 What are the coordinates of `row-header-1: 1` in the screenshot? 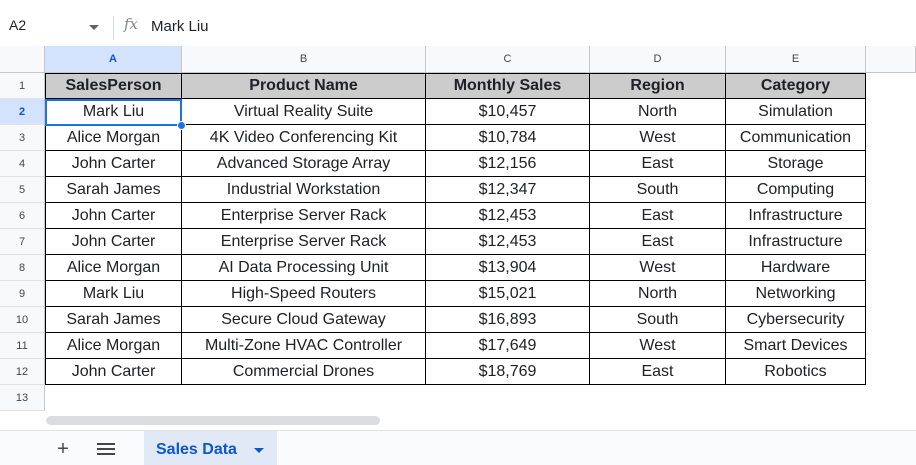 It's located at (22, 86).